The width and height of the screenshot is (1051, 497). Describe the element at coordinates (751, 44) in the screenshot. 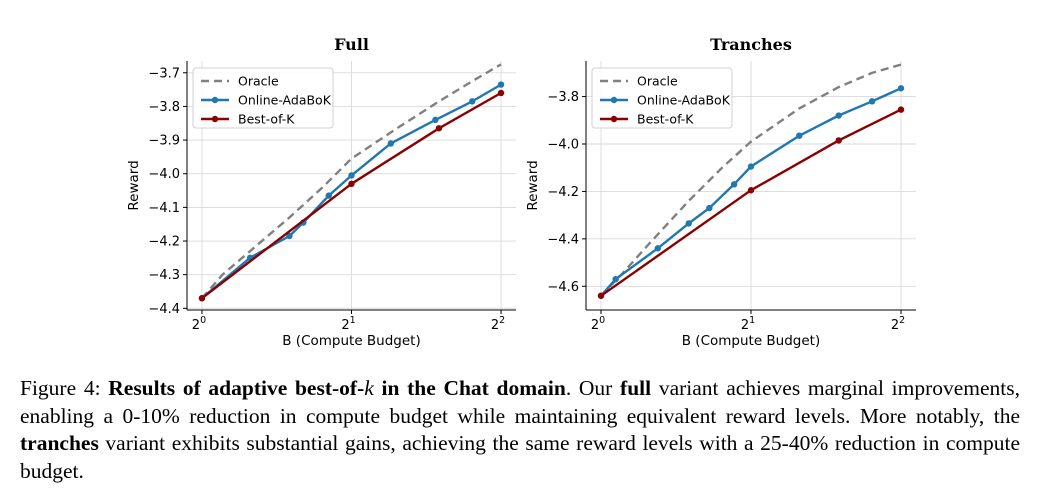

I see `chart-title: Tranches` at that location.